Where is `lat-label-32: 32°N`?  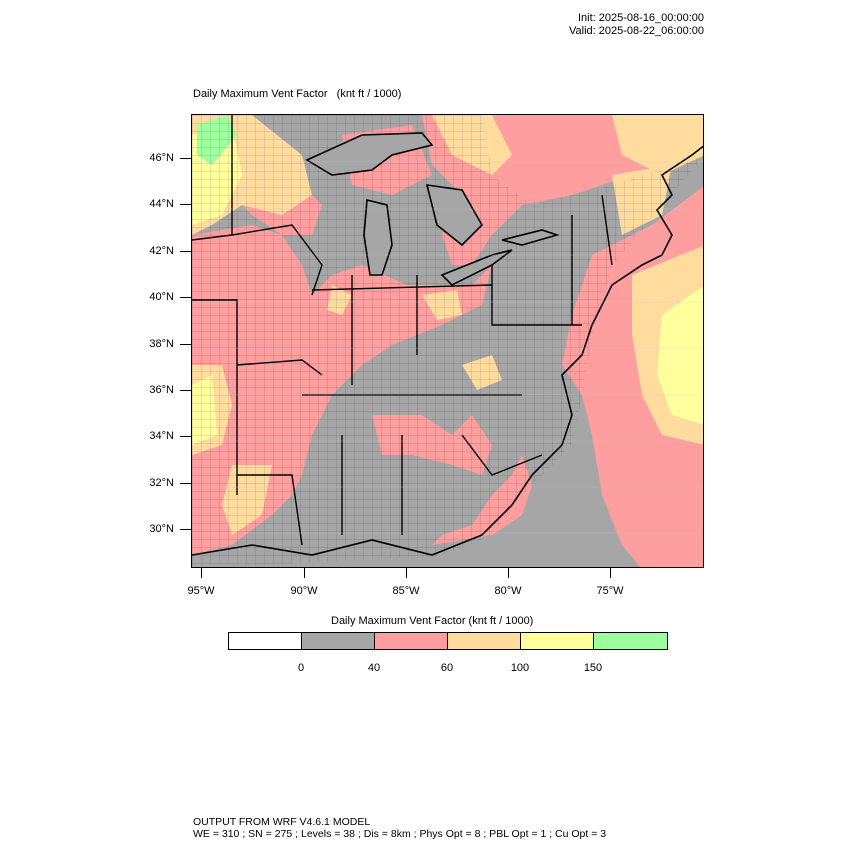 lat-label-32: 32°N is located at coordinates (161, 483).